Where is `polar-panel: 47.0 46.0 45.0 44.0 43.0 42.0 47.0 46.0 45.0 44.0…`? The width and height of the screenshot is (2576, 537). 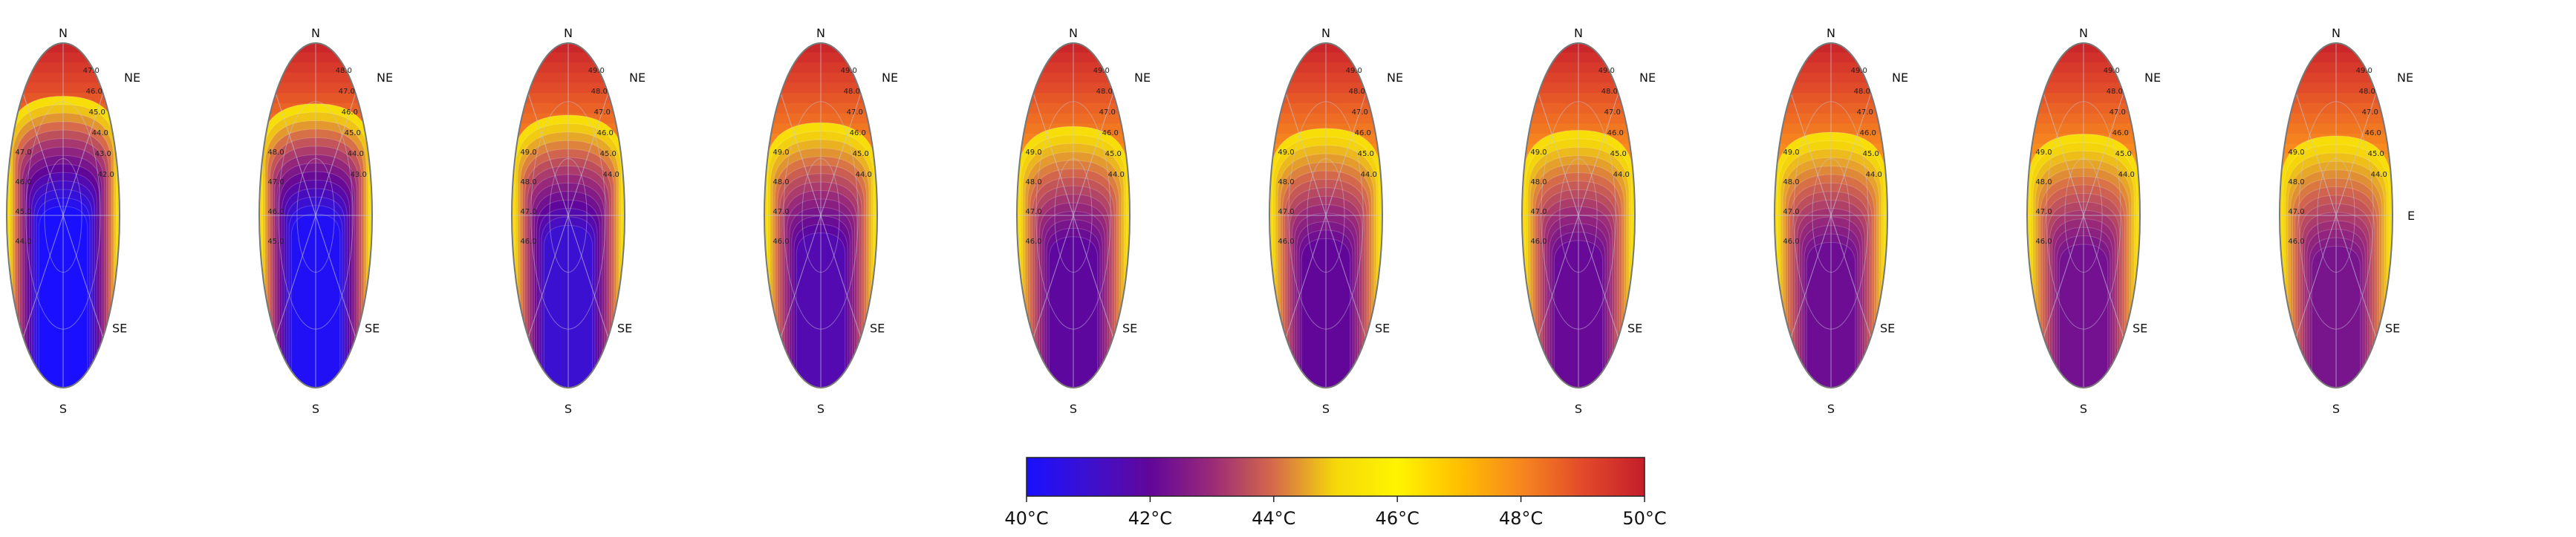
polar-panel: 47.0 46.0 45.0 44.0 43.0 42.0 47.0 46.0 45.0 44.0… is located at coordinates (73, 221).